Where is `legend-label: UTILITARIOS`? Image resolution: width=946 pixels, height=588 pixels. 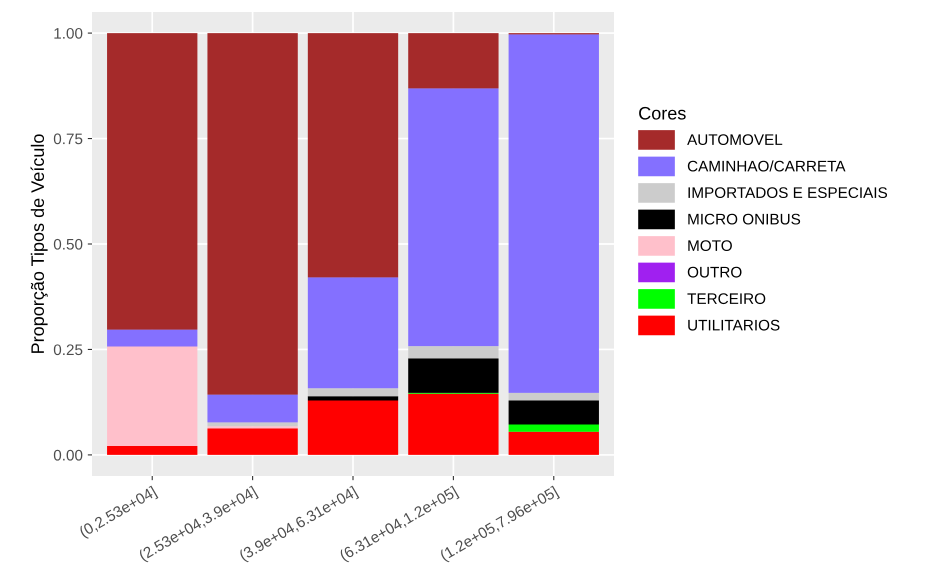 legend-label: UTILITARIOS is located at coordinates (734, 325).